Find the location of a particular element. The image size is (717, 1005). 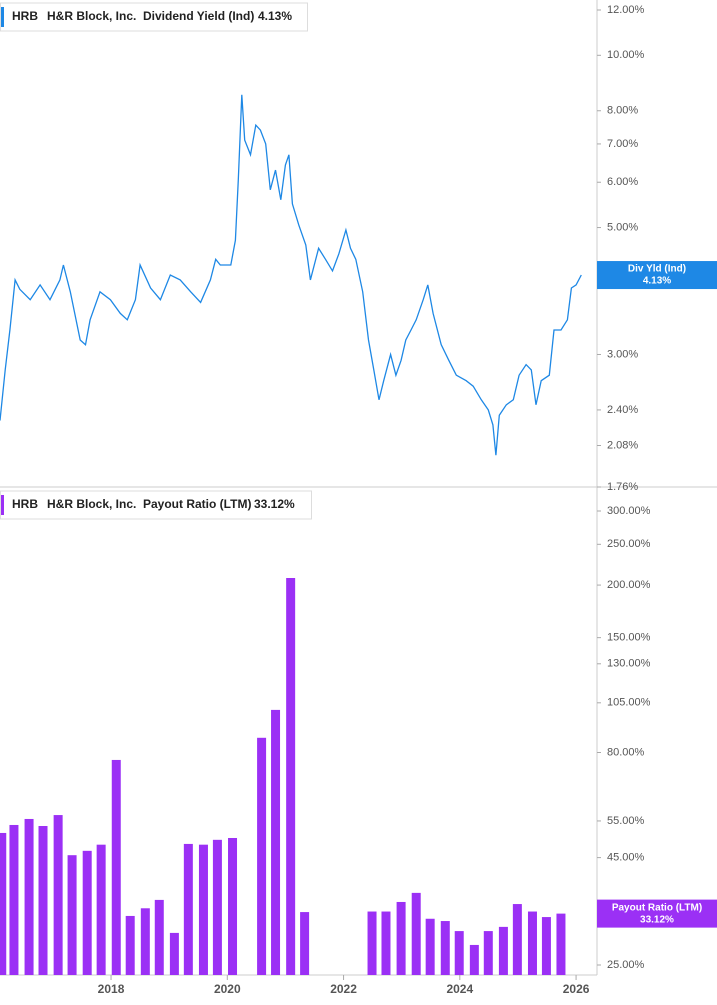

legend-series: Payout Ratio (LTM) is located at coordinates (197, 504).